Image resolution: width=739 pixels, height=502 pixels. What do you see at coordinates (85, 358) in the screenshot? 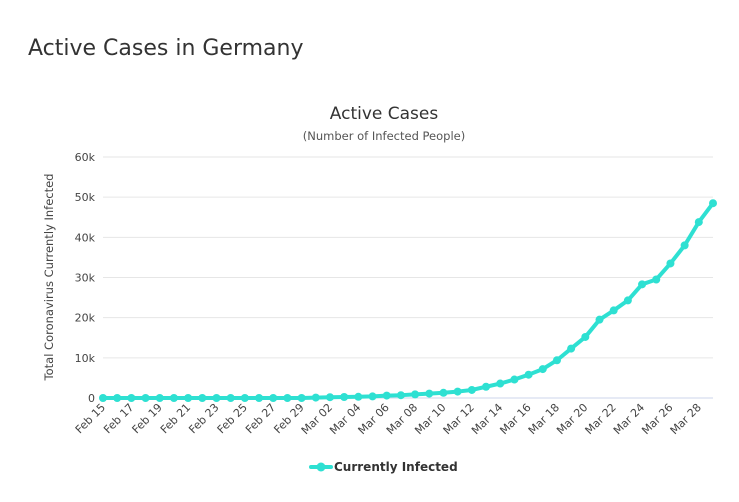
I see `y-tick-label: 10k` at bounding box center [85, 358].